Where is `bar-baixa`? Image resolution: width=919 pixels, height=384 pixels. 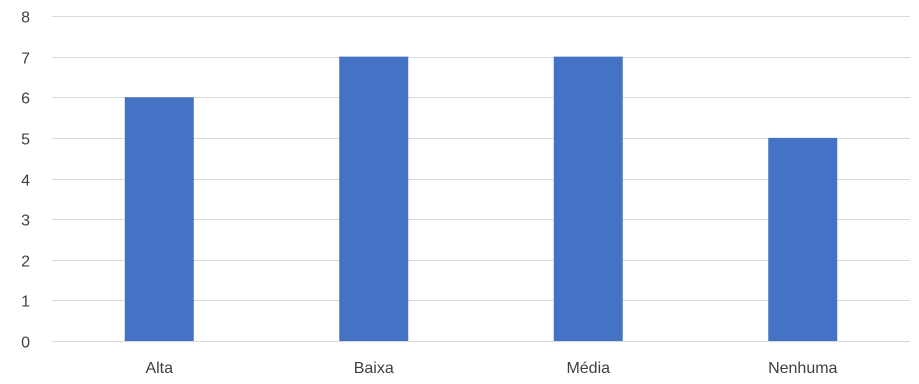
bar-baixa is located at coordinates (374, 198).